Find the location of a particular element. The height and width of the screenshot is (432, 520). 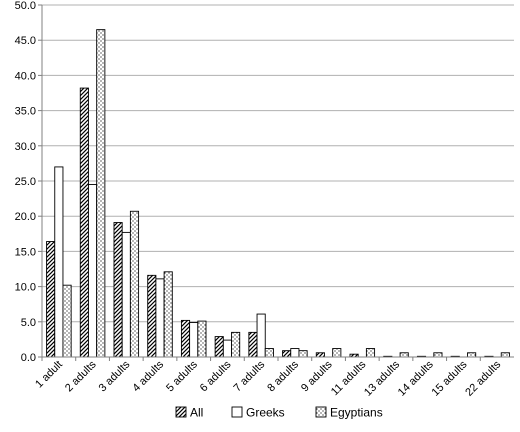

x-tick-label: 7 adults is located at coordinates (250, 376).